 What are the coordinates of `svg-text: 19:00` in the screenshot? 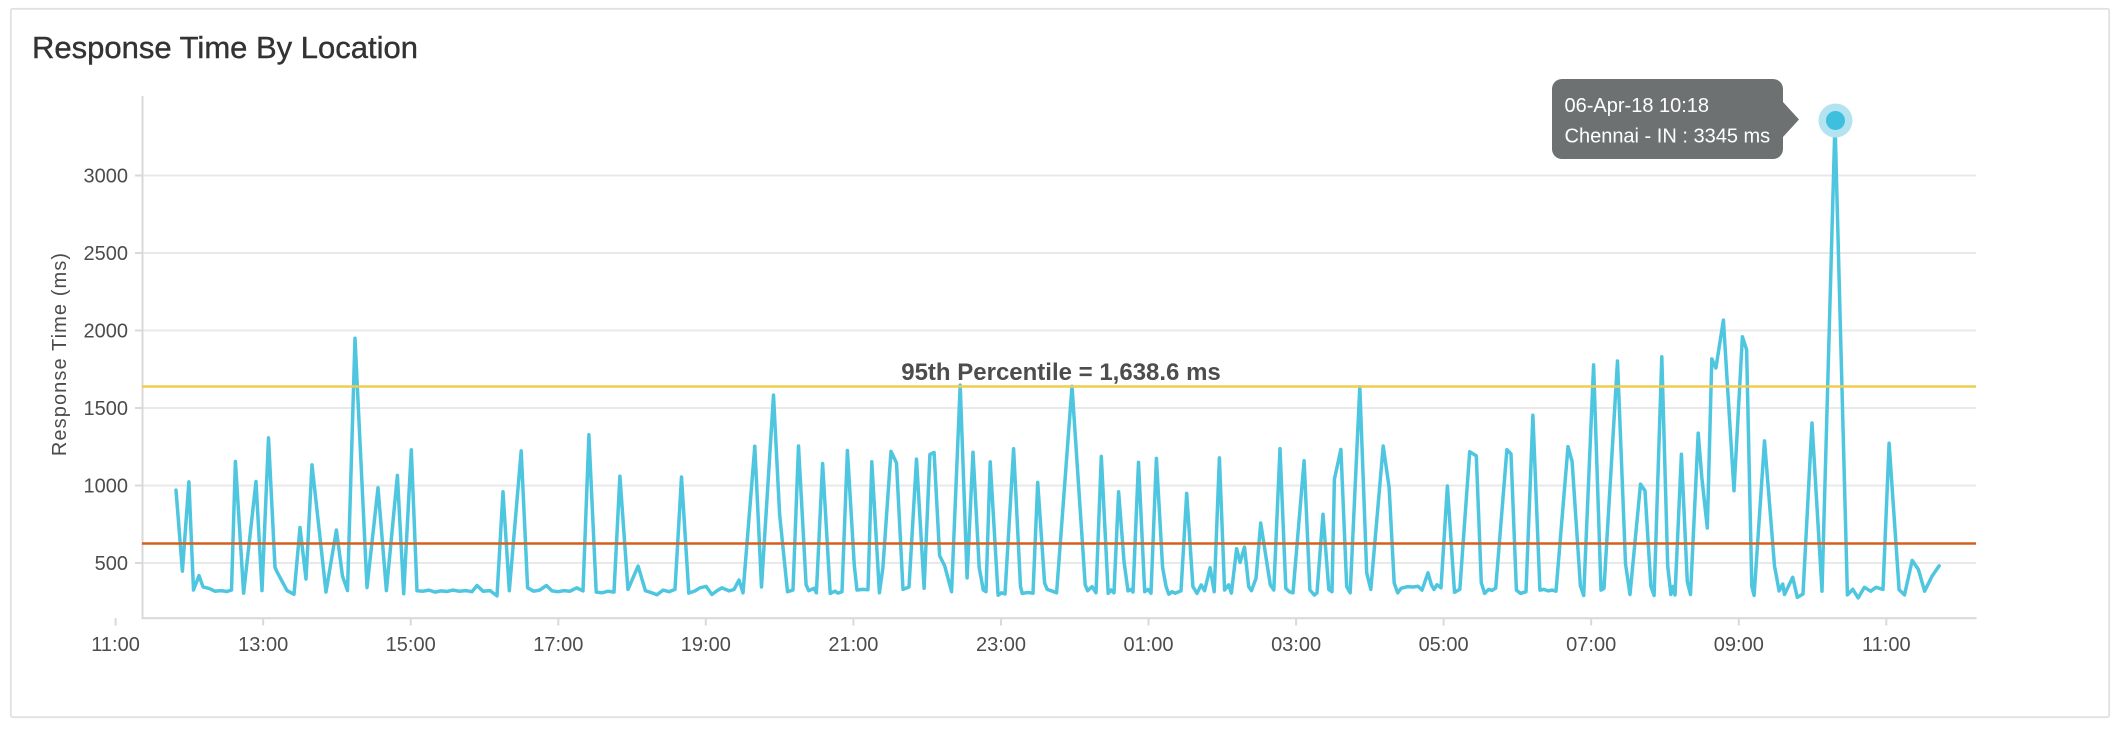 It's located at (706, 645).